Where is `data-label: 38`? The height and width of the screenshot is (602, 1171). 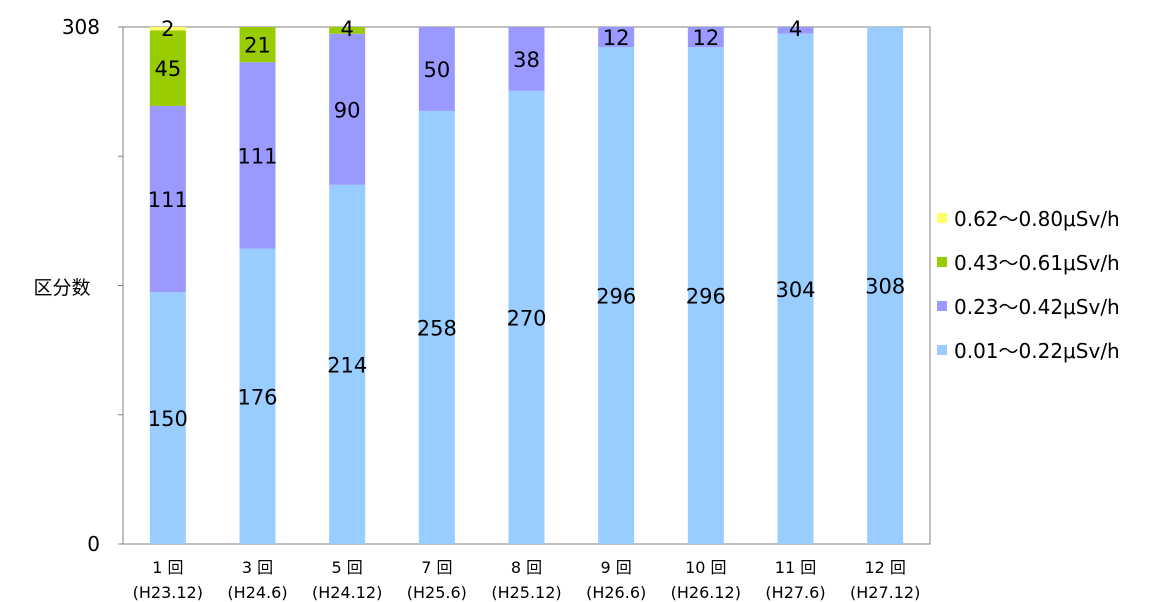
data-label: 38 is located at coordinates (526, 60).